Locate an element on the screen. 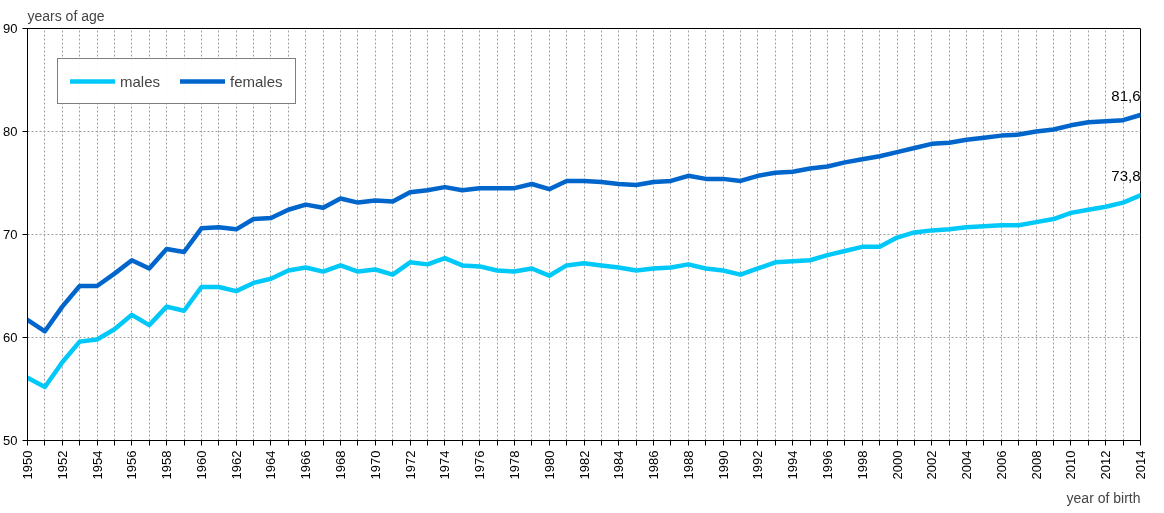  x-tick-label: 1992 is located at coordinates (758, 465).